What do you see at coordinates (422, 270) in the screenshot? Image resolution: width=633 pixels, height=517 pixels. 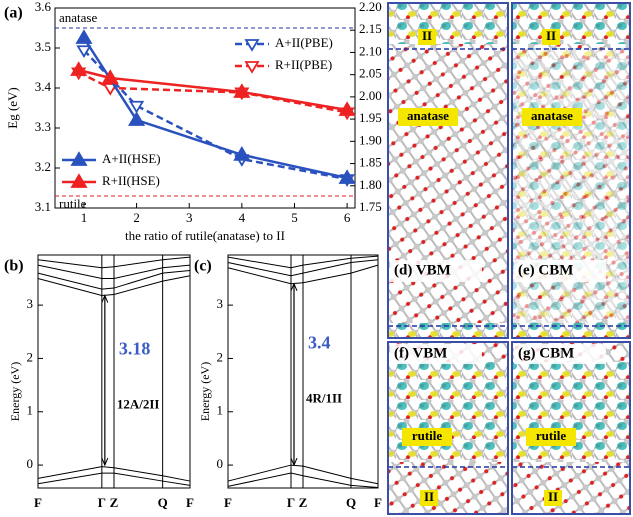 I see `panel-label: (d) VBM` at bounding box center [422, 270].